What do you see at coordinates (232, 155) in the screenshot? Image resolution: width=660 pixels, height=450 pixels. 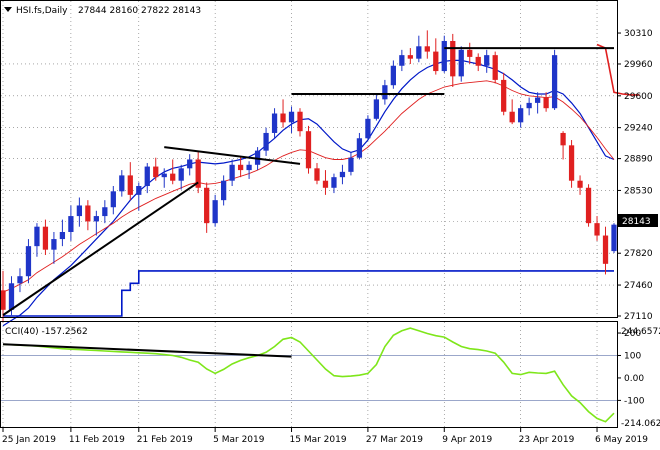 I see `wedge-trendline` at bounding box center [232, 155].